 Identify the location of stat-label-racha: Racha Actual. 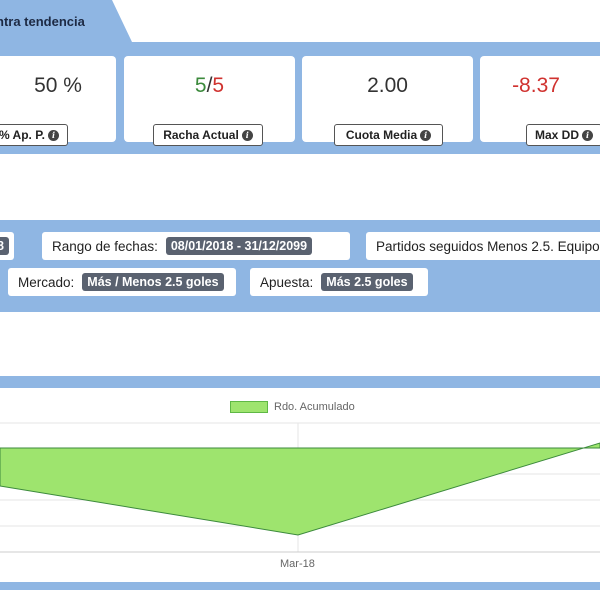
(201, 135).